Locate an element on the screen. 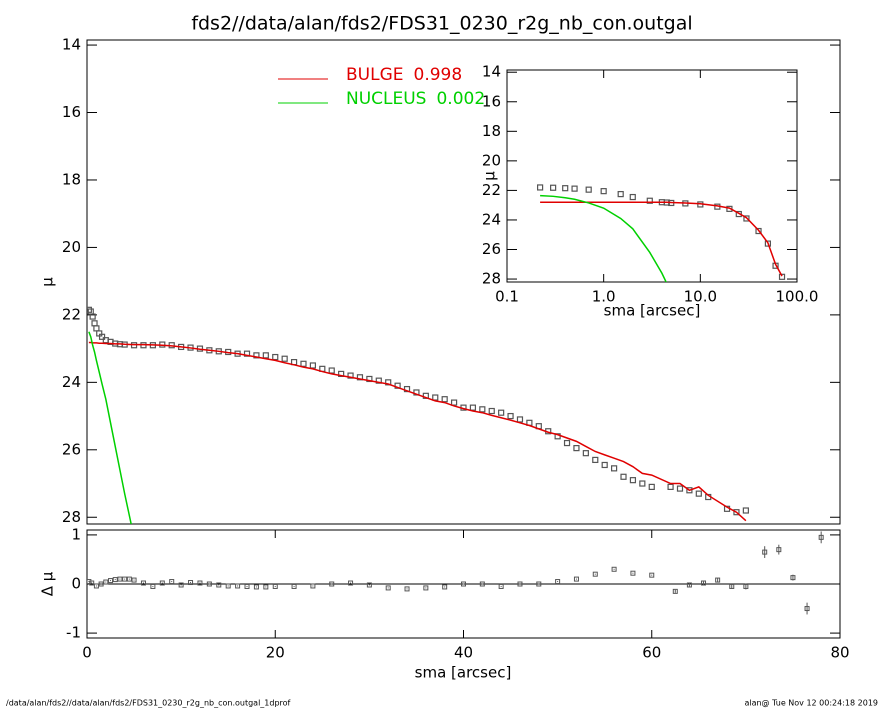 This screenshot has height=708, width=885. x-tick-label: 40 is located at coordinates (463, 653).